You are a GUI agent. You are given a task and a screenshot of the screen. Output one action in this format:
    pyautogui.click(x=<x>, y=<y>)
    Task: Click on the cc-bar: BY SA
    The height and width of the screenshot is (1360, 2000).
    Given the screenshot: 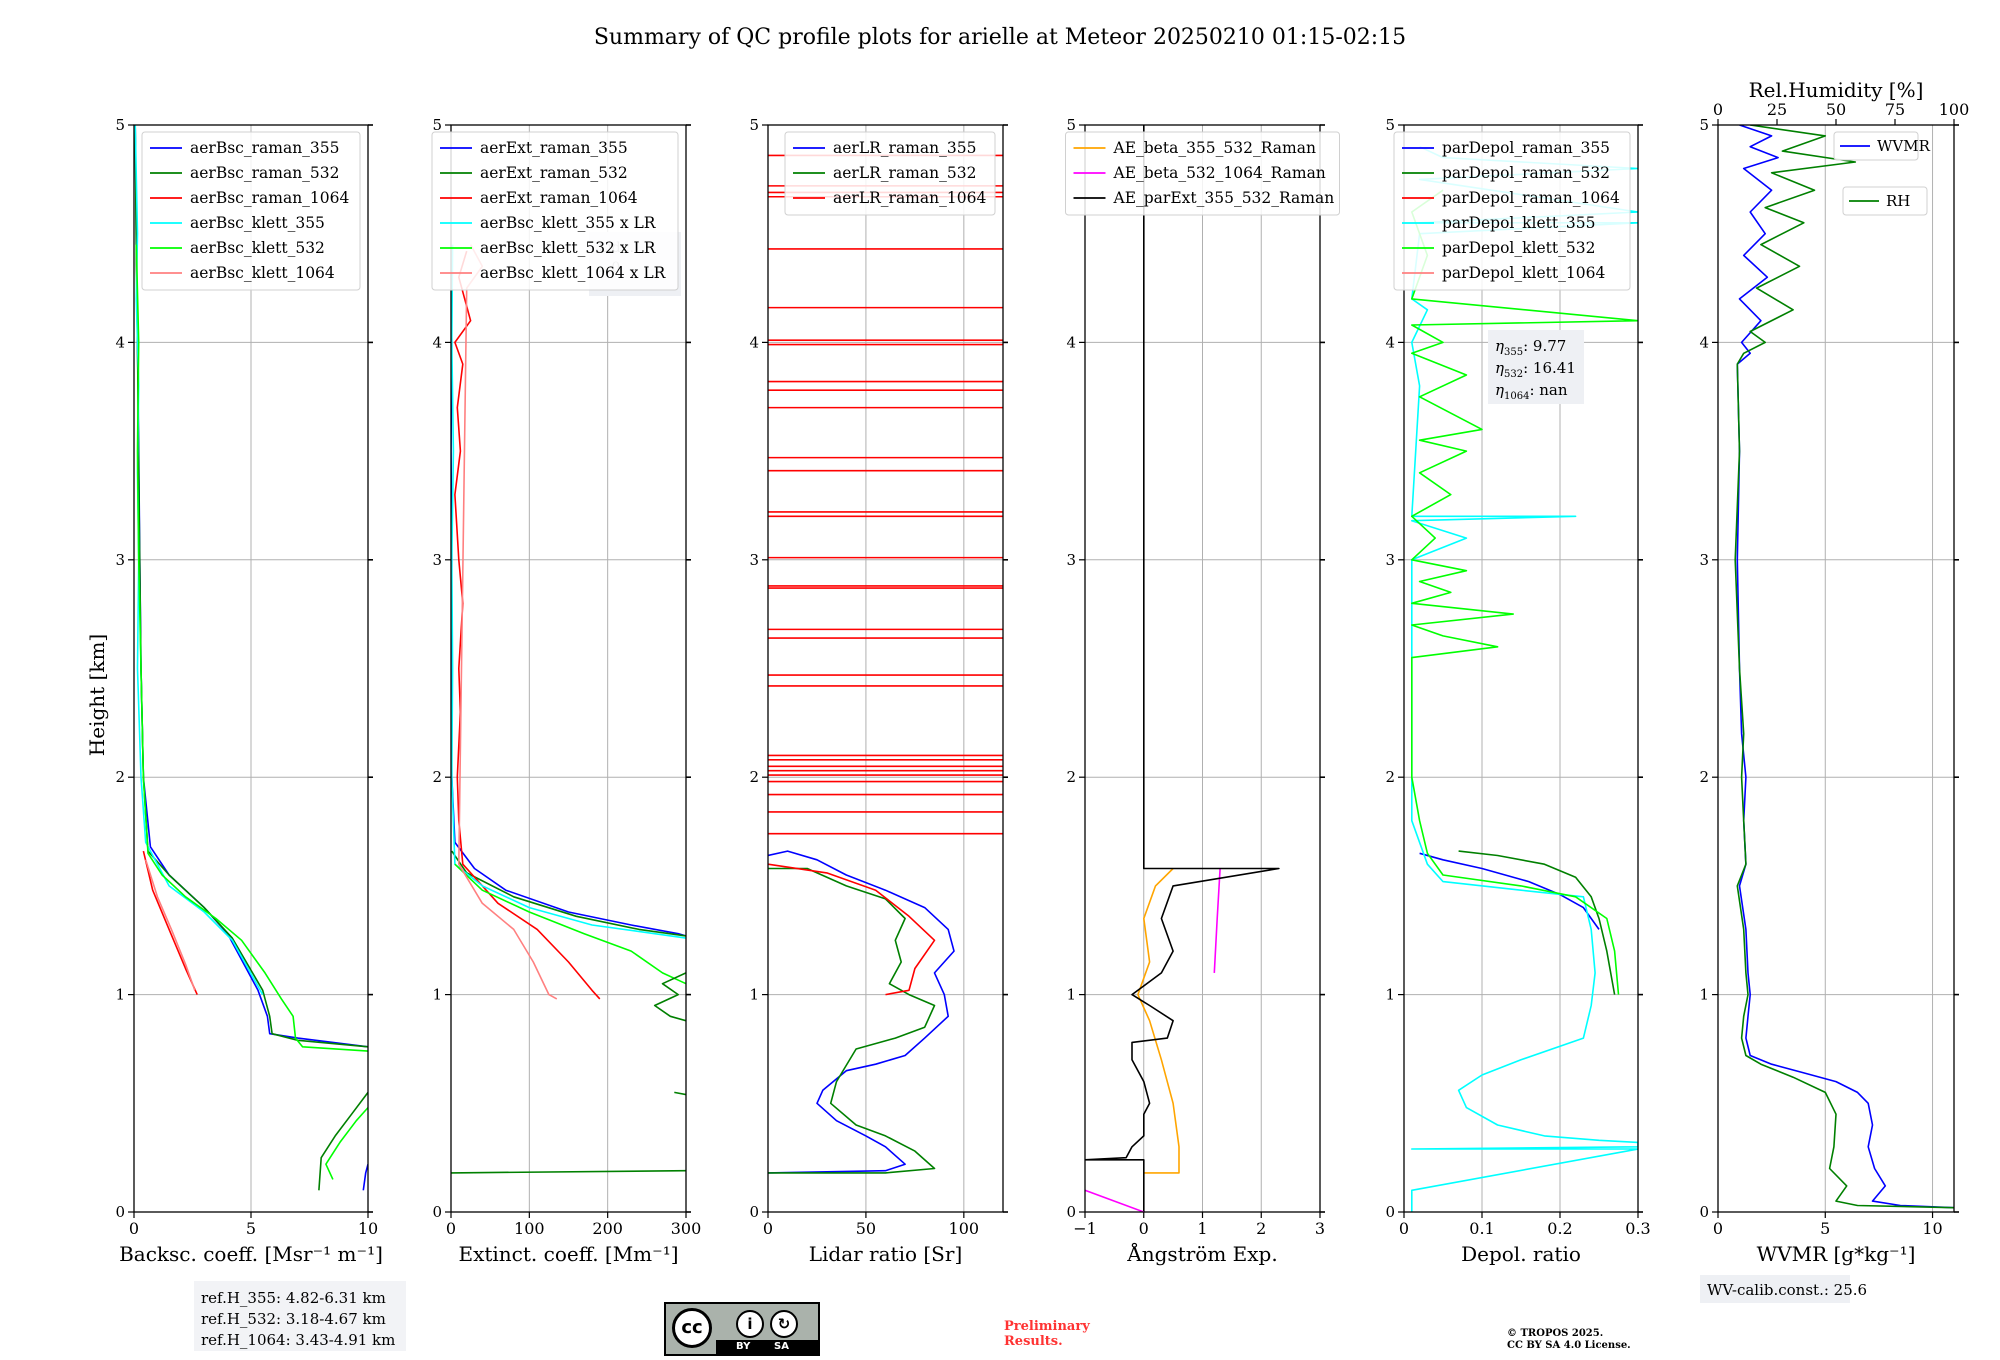 What is the action you would take?
    pyautogui.click(x=767, y=1347)
    